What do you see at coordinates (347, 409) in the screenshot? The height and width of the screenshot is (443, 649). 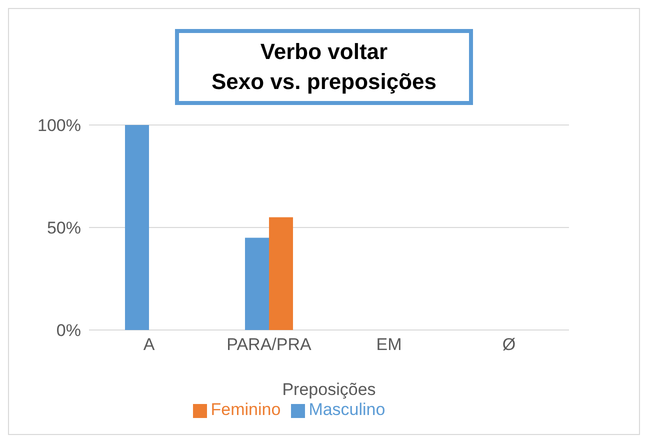 I see `legend-label: Masculino` at bounding box center [347, 409].